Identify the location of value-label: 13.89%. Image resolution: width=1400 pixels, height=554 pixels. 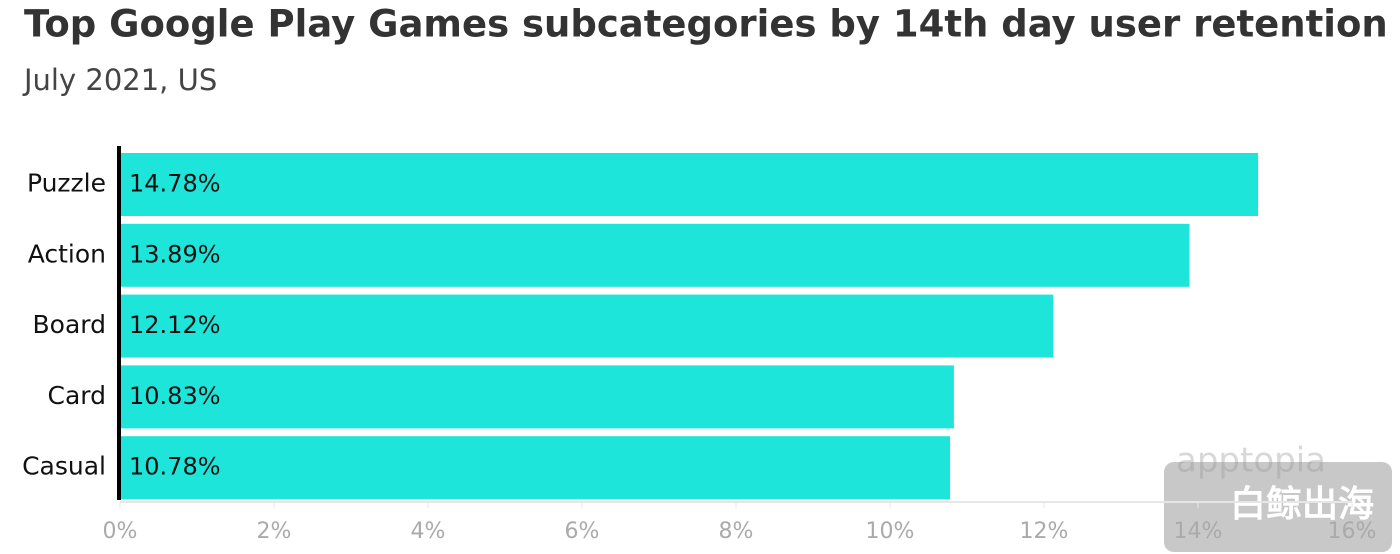
(175, 254).